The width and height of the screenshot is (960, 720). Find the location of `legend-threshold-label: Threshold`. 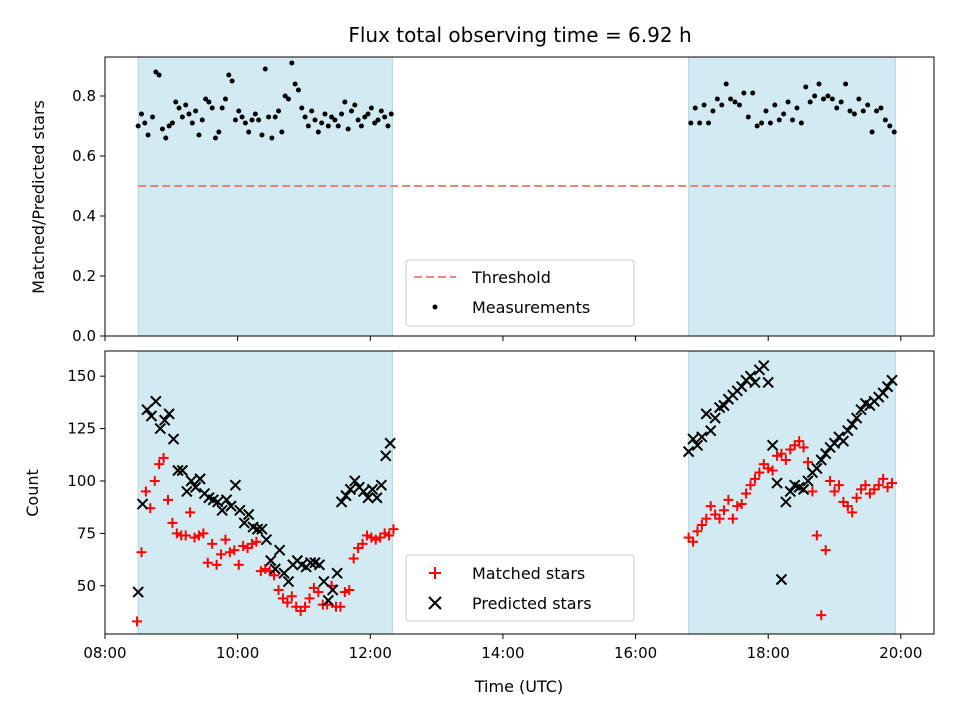

legend-threshold-label: Threshold is located at coordinates (511, 277).